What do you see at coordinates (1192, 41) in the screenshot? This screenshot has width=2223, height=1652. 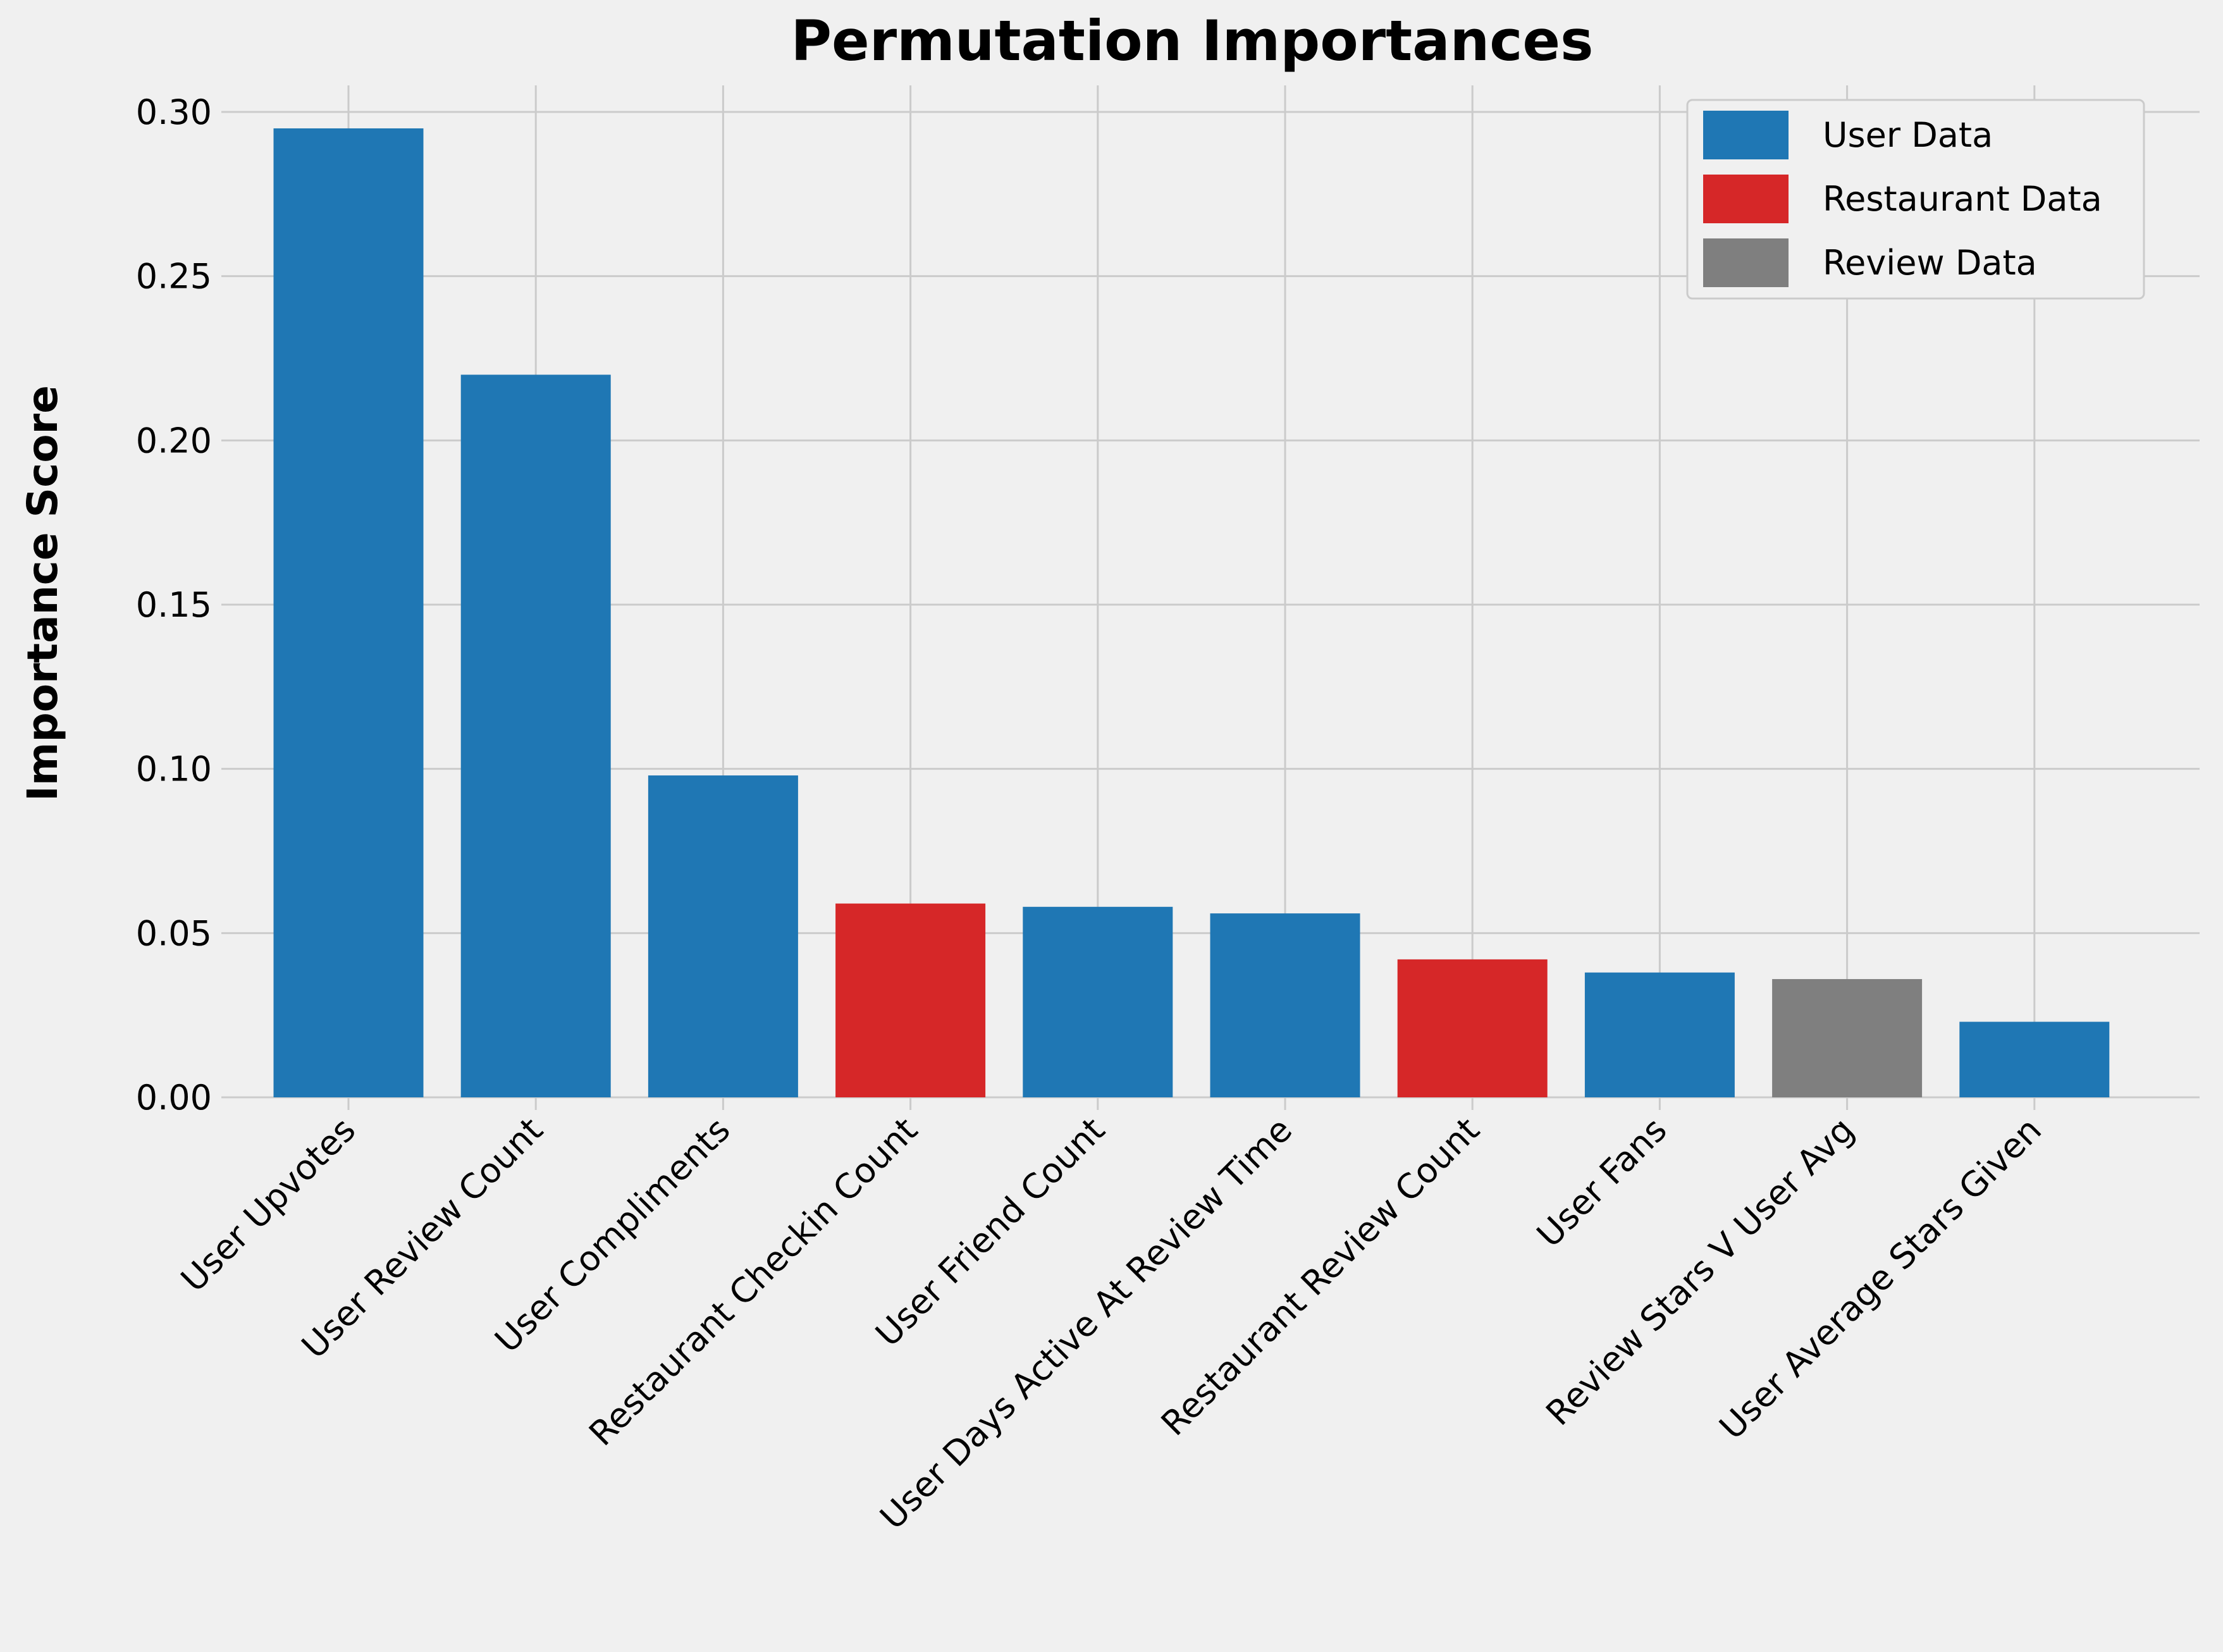 I see `chart-title: Permutation Importances` at bounding box center [1192, 41].